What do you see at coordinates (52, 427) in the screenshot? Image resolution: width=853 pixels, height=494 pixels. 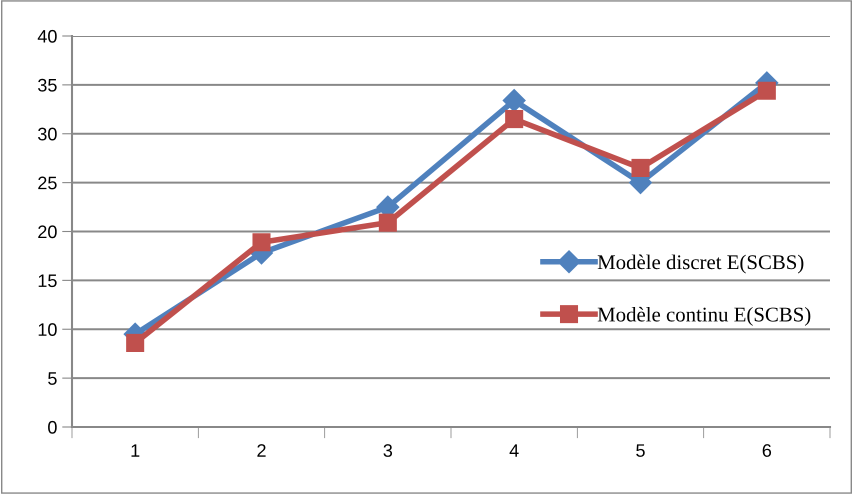 I see `y-tick-label: 0` at bounding box center [52, 427].